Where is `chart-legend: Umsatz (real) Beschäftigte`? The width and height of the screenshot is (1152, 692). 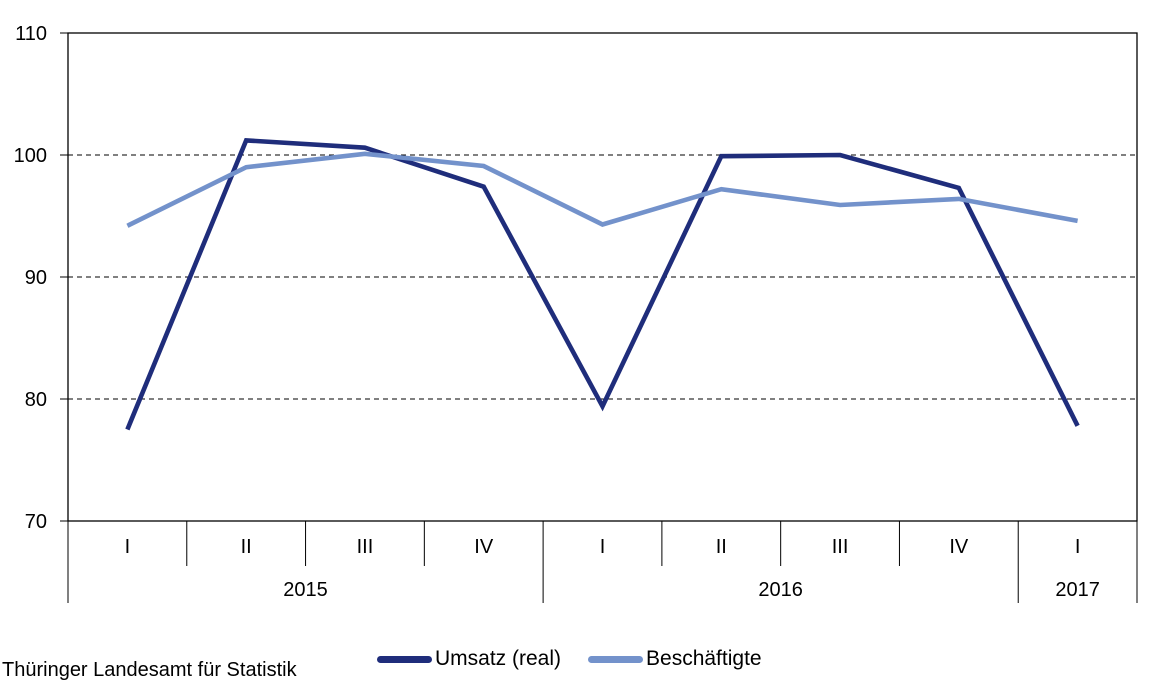
chart-legend: Umsatz (real) Beschäftigte is located at coordinates (569, 659).